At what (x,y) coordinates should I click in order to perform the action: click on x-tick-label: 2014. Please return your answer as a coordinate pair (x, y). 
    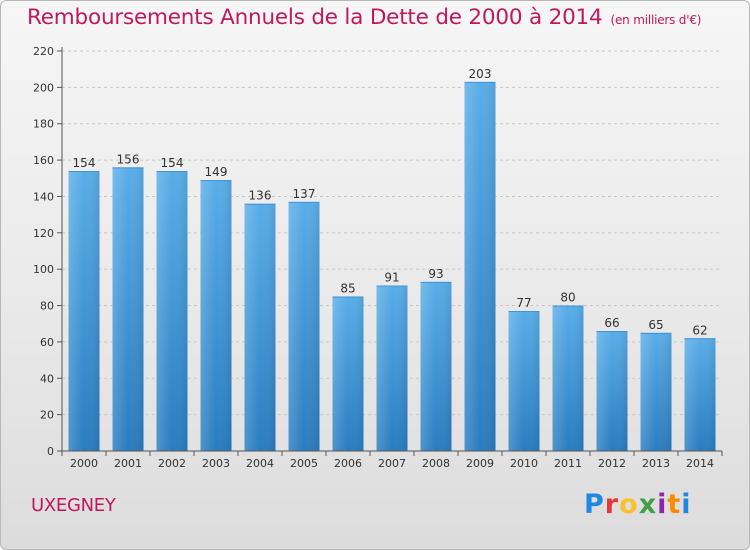
    Looking at the image, I should click on (700, 463).